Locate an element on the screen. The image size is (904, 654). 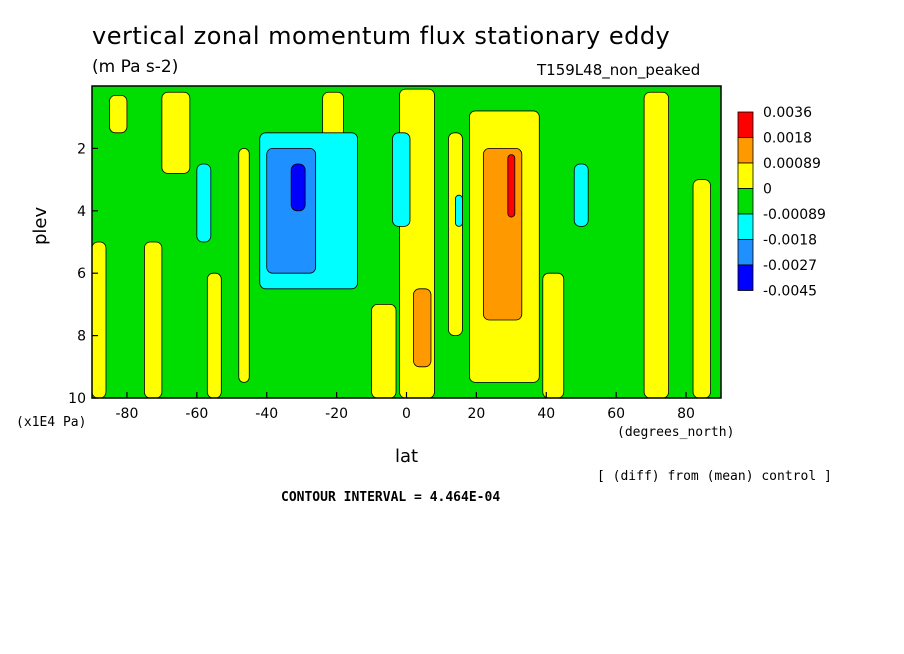
legend-label: -0.0027 is located at coordinates (790, 266).